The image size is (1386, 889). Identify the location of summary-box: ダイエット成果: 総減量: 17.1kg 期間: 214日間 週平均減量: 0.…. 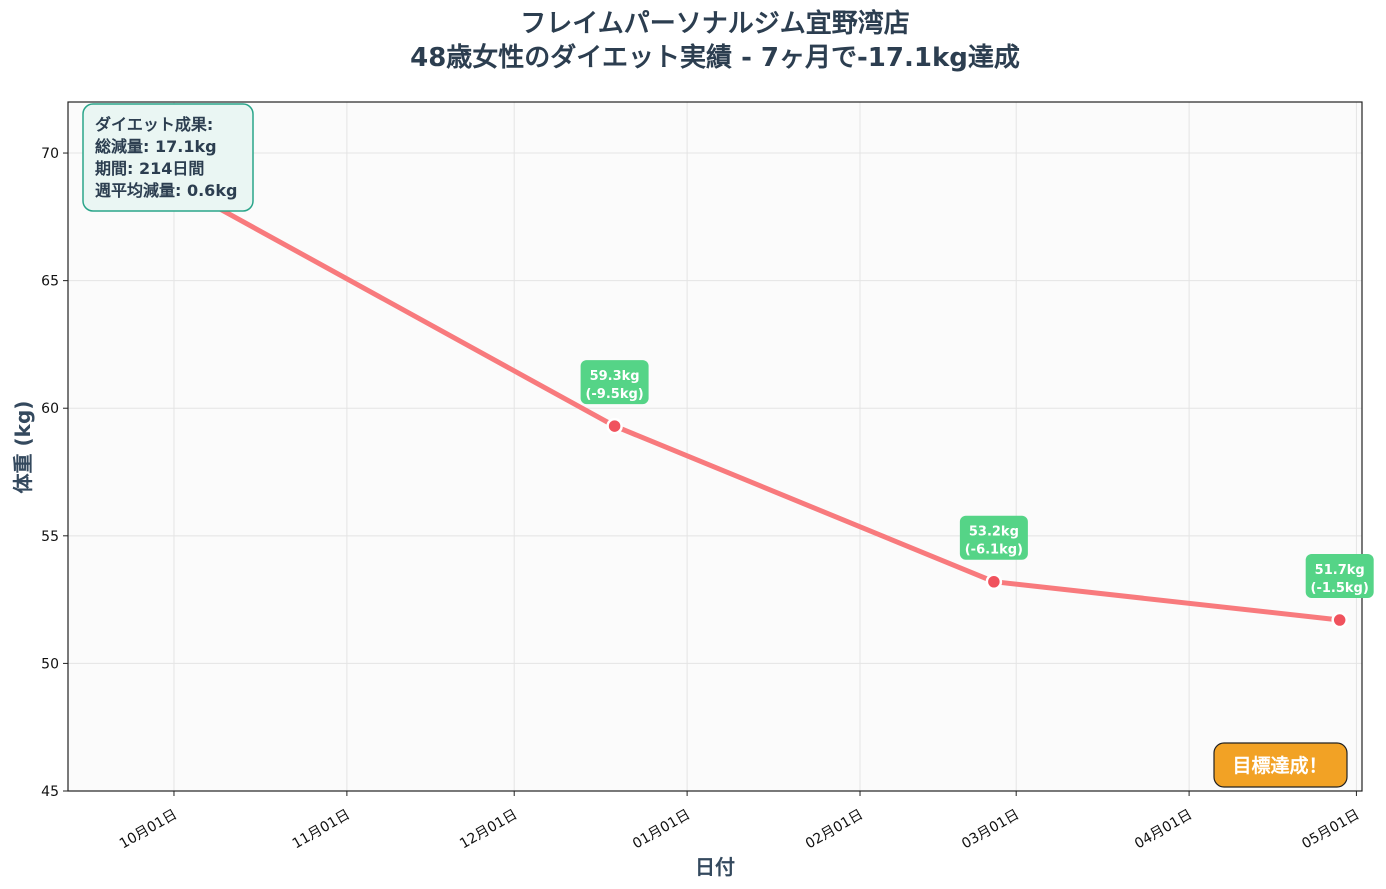
(168, 157).